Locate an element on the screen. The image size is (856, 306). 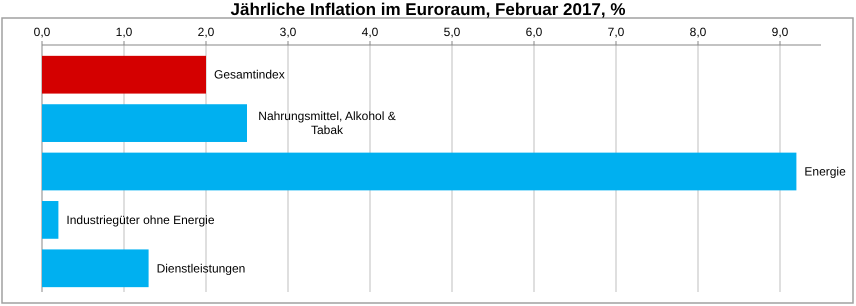
x-tick-label: 1,0 is located at coordinates (124, 32).